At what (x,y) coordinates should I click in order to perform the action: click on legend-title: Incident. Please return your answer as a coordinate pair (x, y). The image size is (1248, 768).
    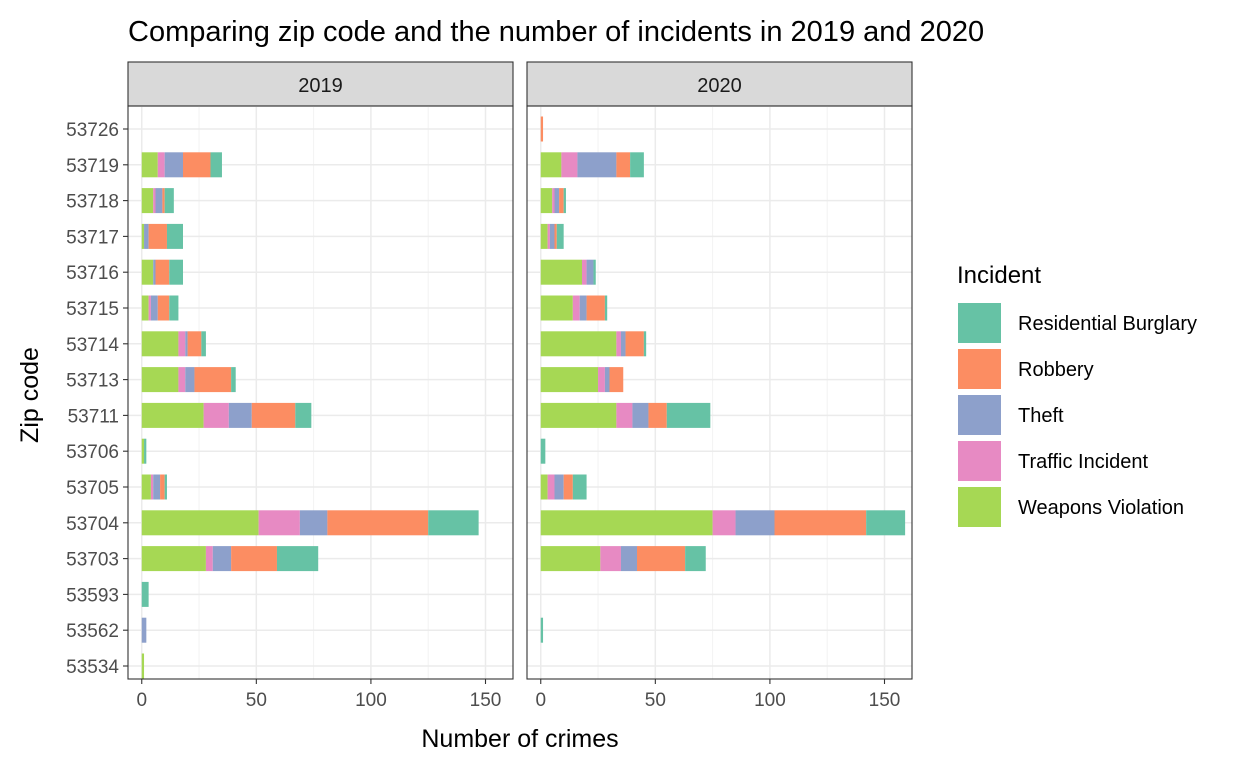
    Looking at the image, I should click on (999, 275).